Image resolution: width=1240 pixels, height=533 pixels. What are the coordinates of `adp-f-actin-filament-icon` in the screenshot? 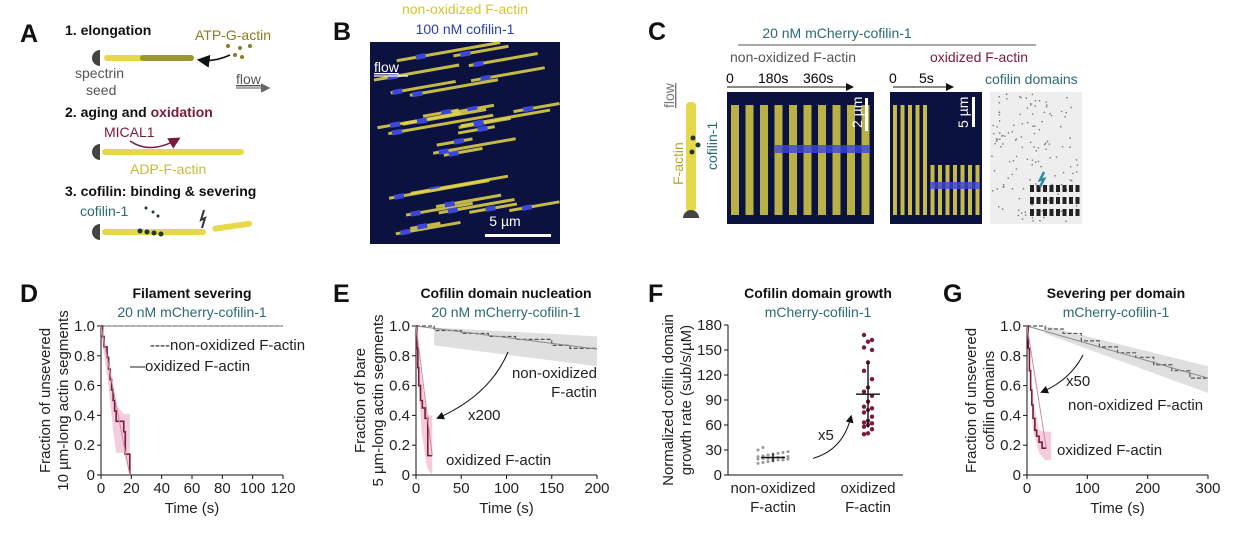 It's located at (173, 152).